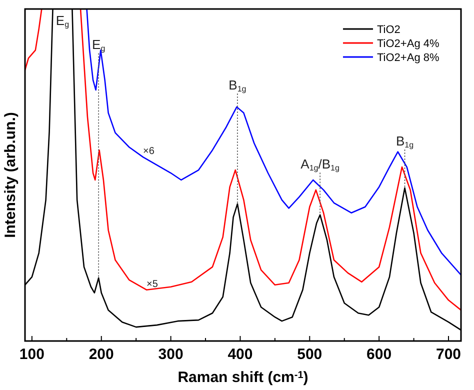 The image size is (474, 390). I want to click on annotation: ×6, so click(149, 152).